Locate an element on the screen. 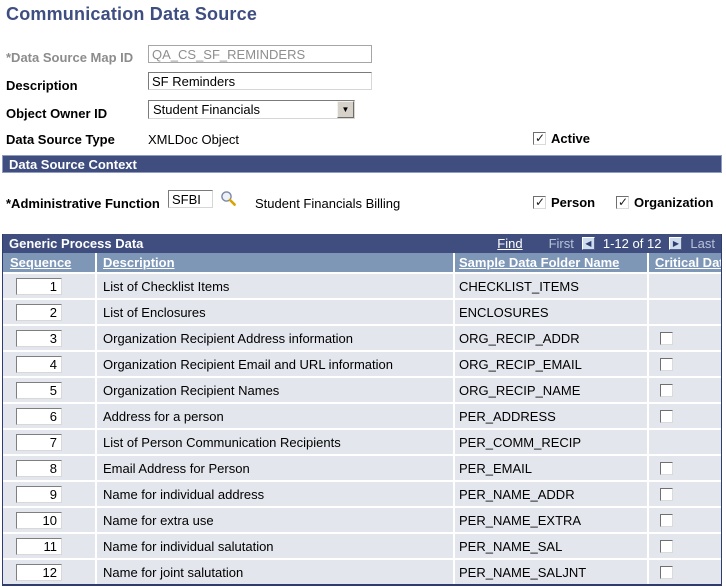  organization-checkbox-group: Organization is located at coordinates (664, 202).